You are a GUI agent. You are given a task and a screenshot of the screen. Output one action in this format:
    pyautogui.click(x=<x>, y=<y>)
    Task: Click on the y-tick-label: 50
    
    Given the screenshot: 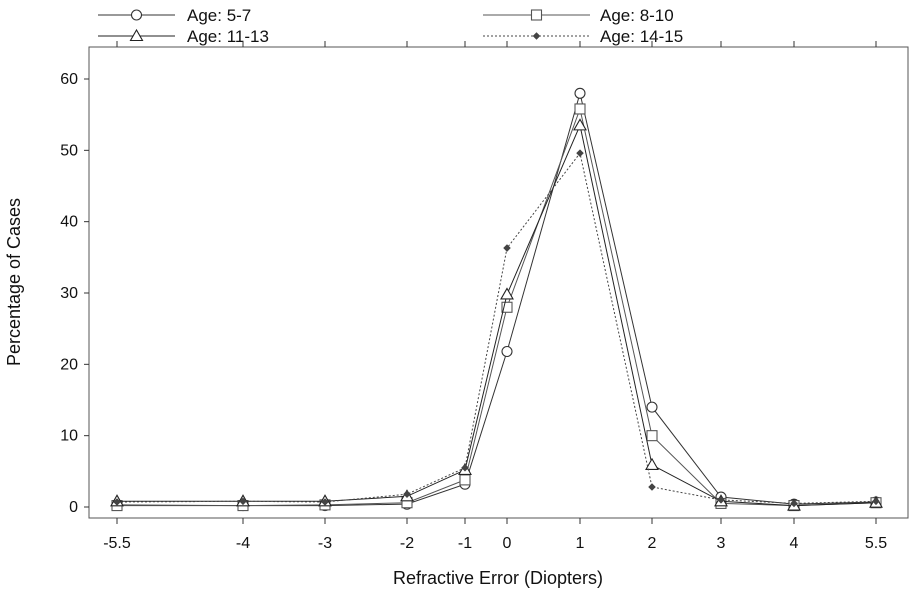 What is the action you would take?
    pyautogui.click(x=69, y=150)
    